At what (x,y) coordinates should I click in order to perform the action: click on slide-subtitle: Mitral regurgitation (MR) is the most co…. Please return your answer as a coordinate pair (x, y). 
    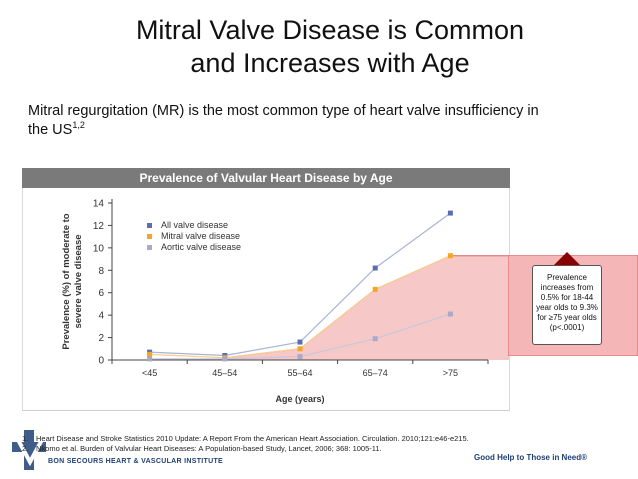
    Looking at the image, I should click on (318, 121).